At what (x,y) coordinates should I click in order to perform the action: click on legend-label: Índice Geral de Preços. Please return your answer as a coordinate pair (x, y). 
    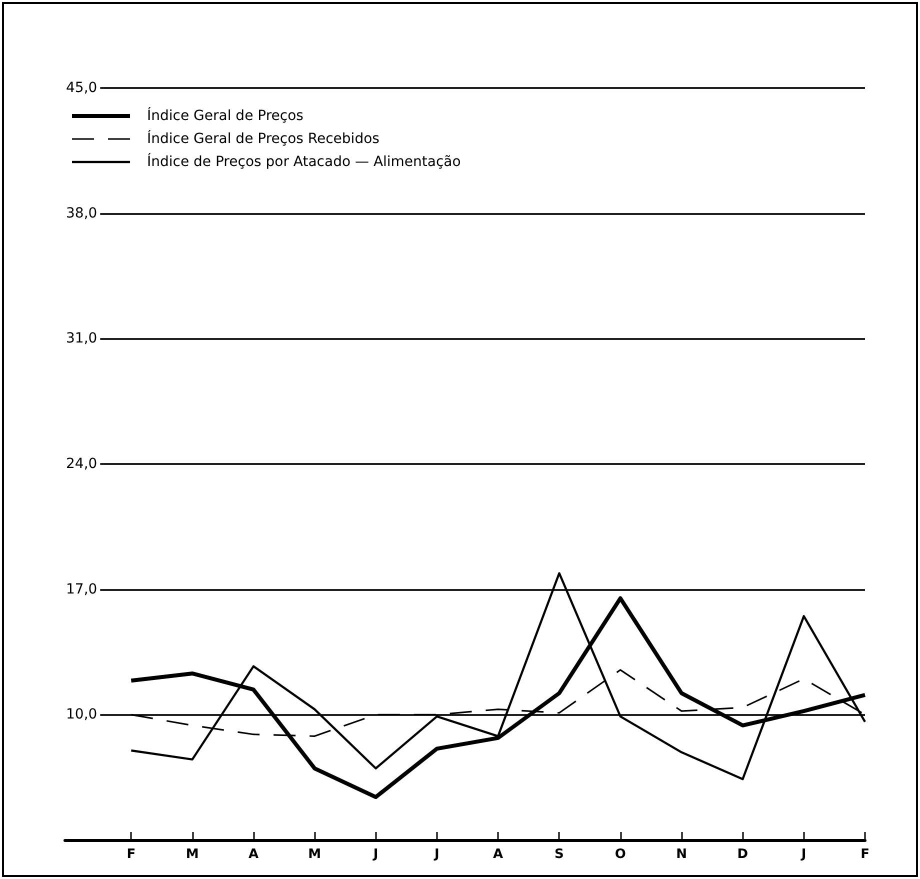
    Looking at the image, I should click on (225, 115).